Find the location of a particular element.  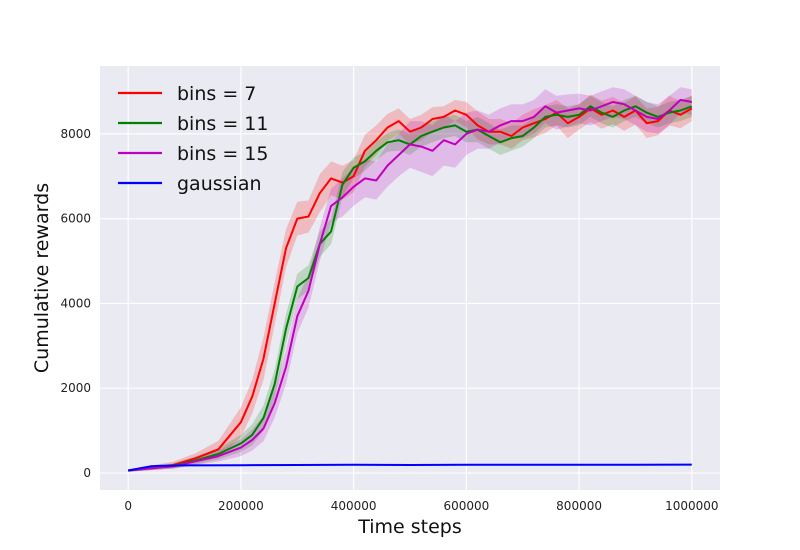

x-tick-label: 200000 is located at coordinates (241, 506).